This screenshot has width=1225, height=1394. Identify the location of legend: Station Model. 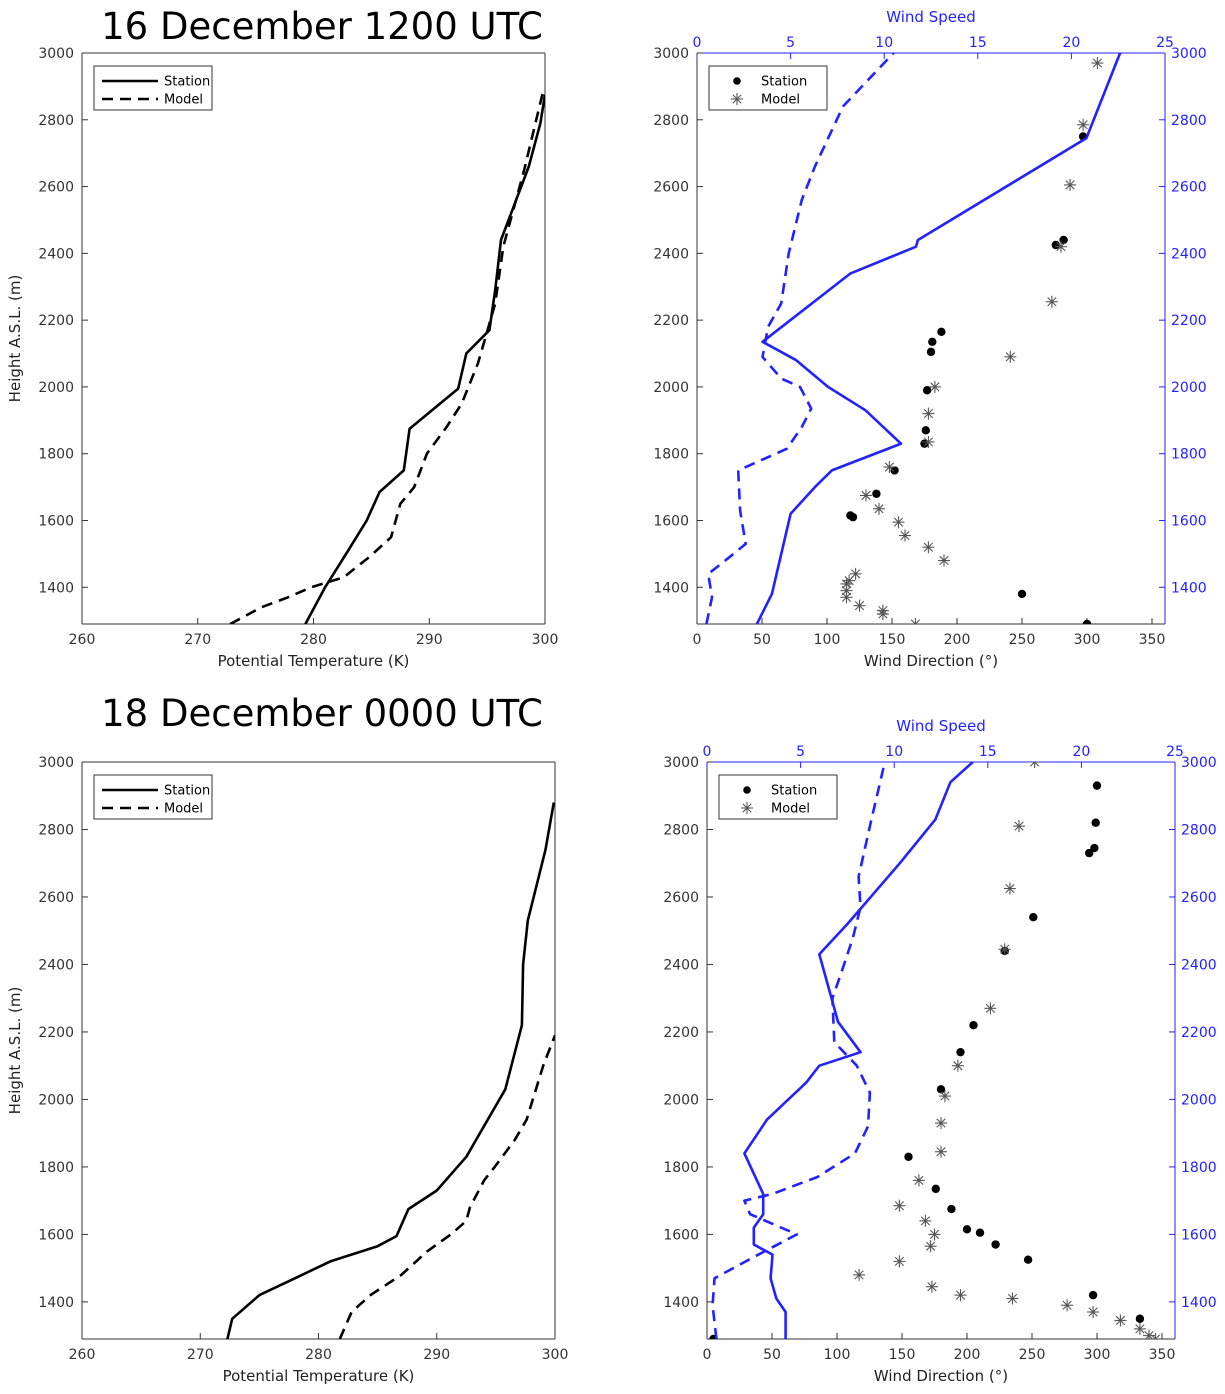
(778, 797).